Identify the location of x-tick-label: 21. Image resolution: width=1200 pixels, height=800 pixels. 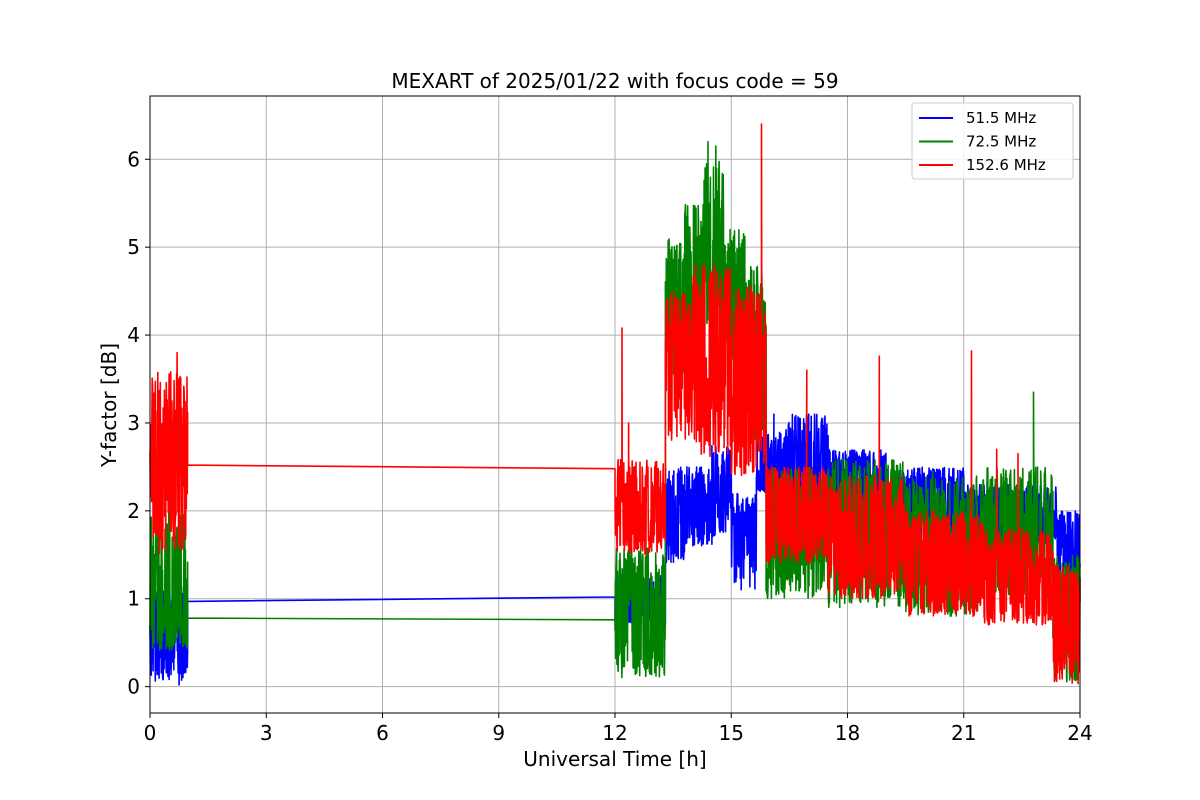
(963, 733).